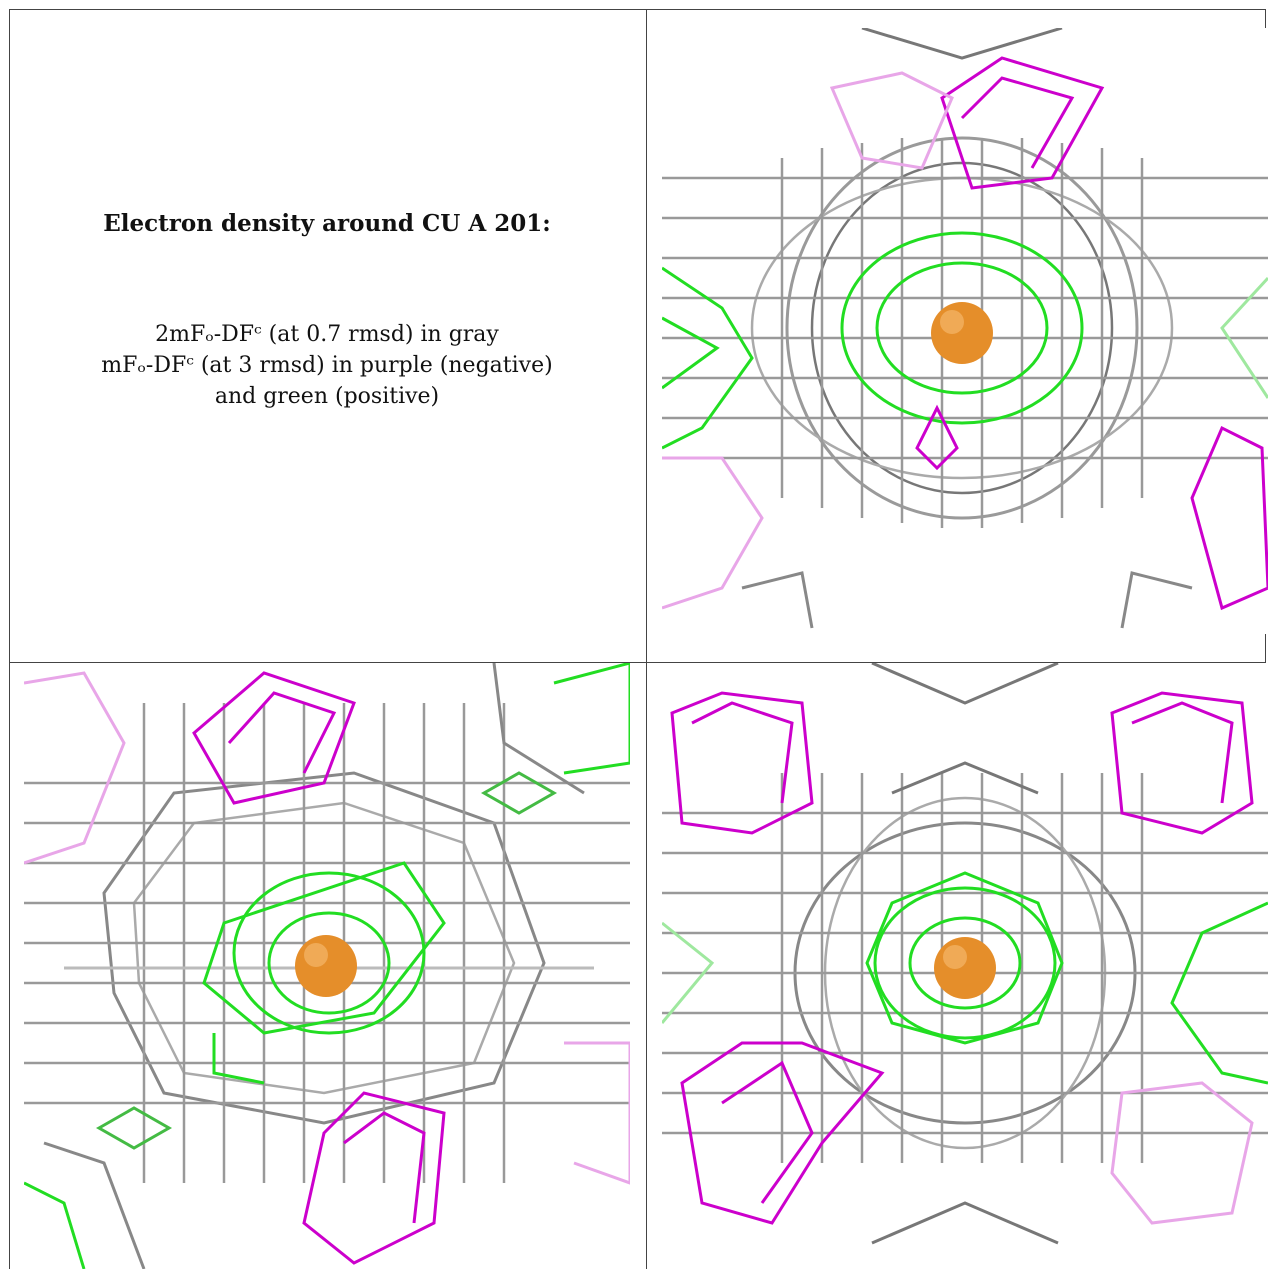 The width and height of the screenshot is (1275, 1277). I want to click on border-right, so click(1265, 639).